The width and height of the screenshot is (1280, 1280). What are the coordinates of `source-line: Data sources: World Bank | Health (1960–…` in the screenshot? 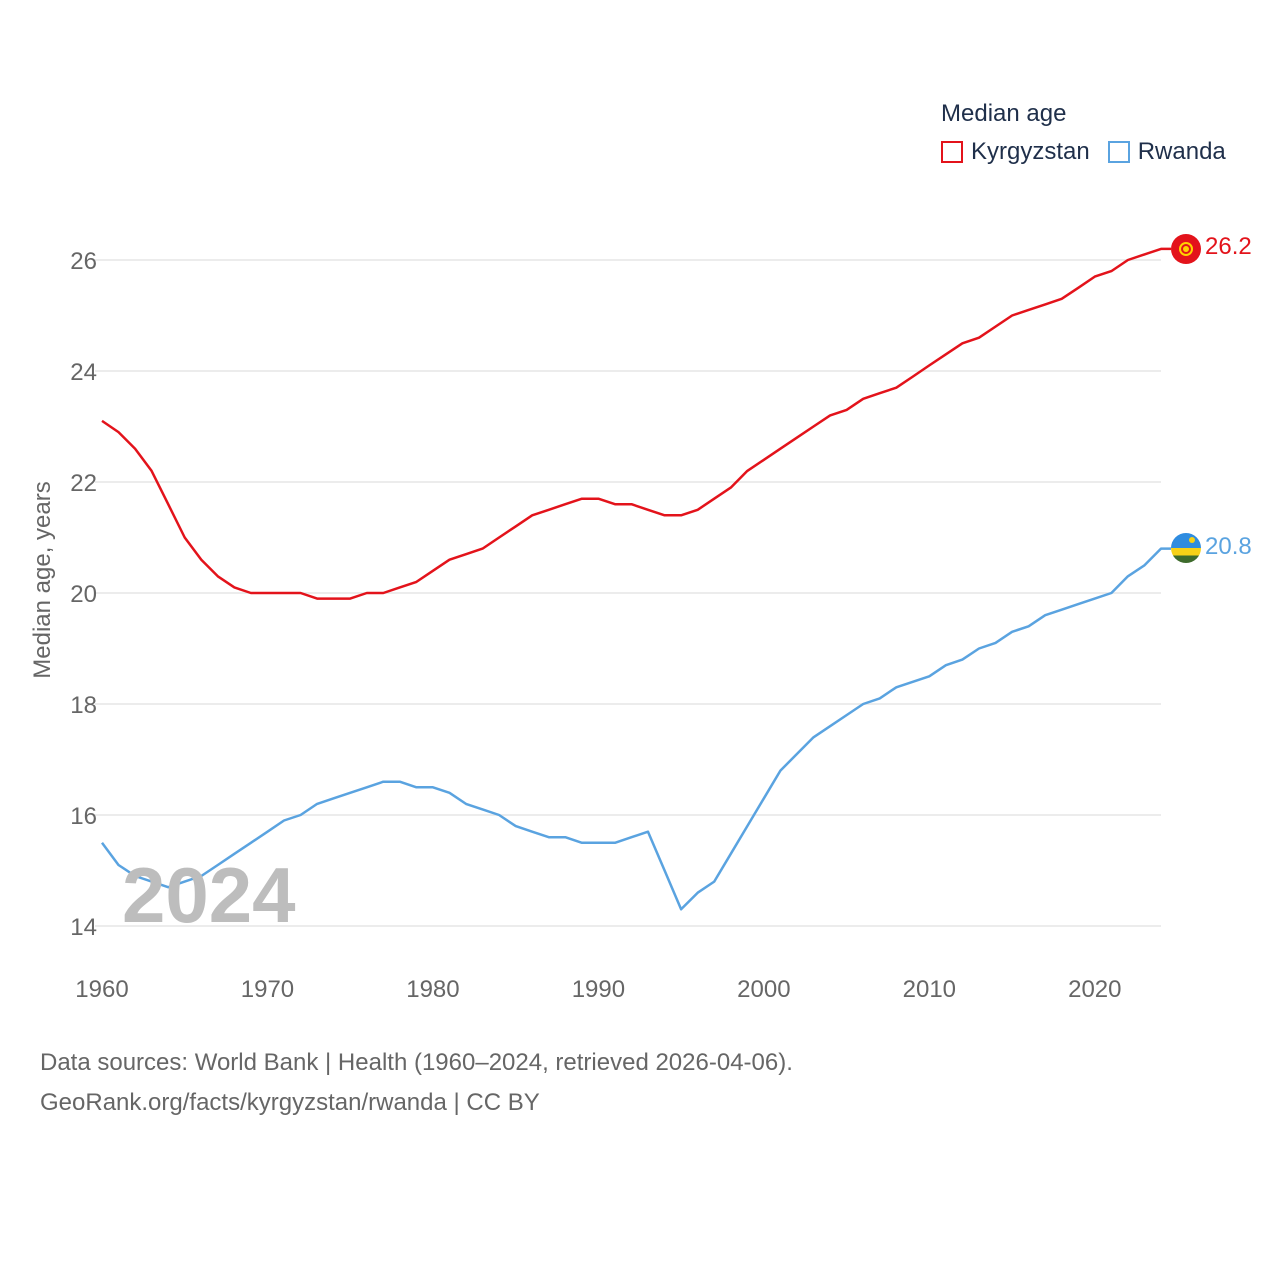 It's located at (416, 1062).